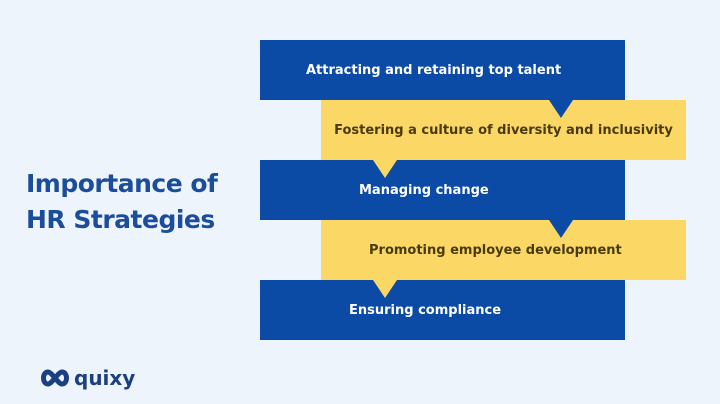 This screenshot has width=720, height=404. I want to click on logo-text: quixy, so click(105, 378).